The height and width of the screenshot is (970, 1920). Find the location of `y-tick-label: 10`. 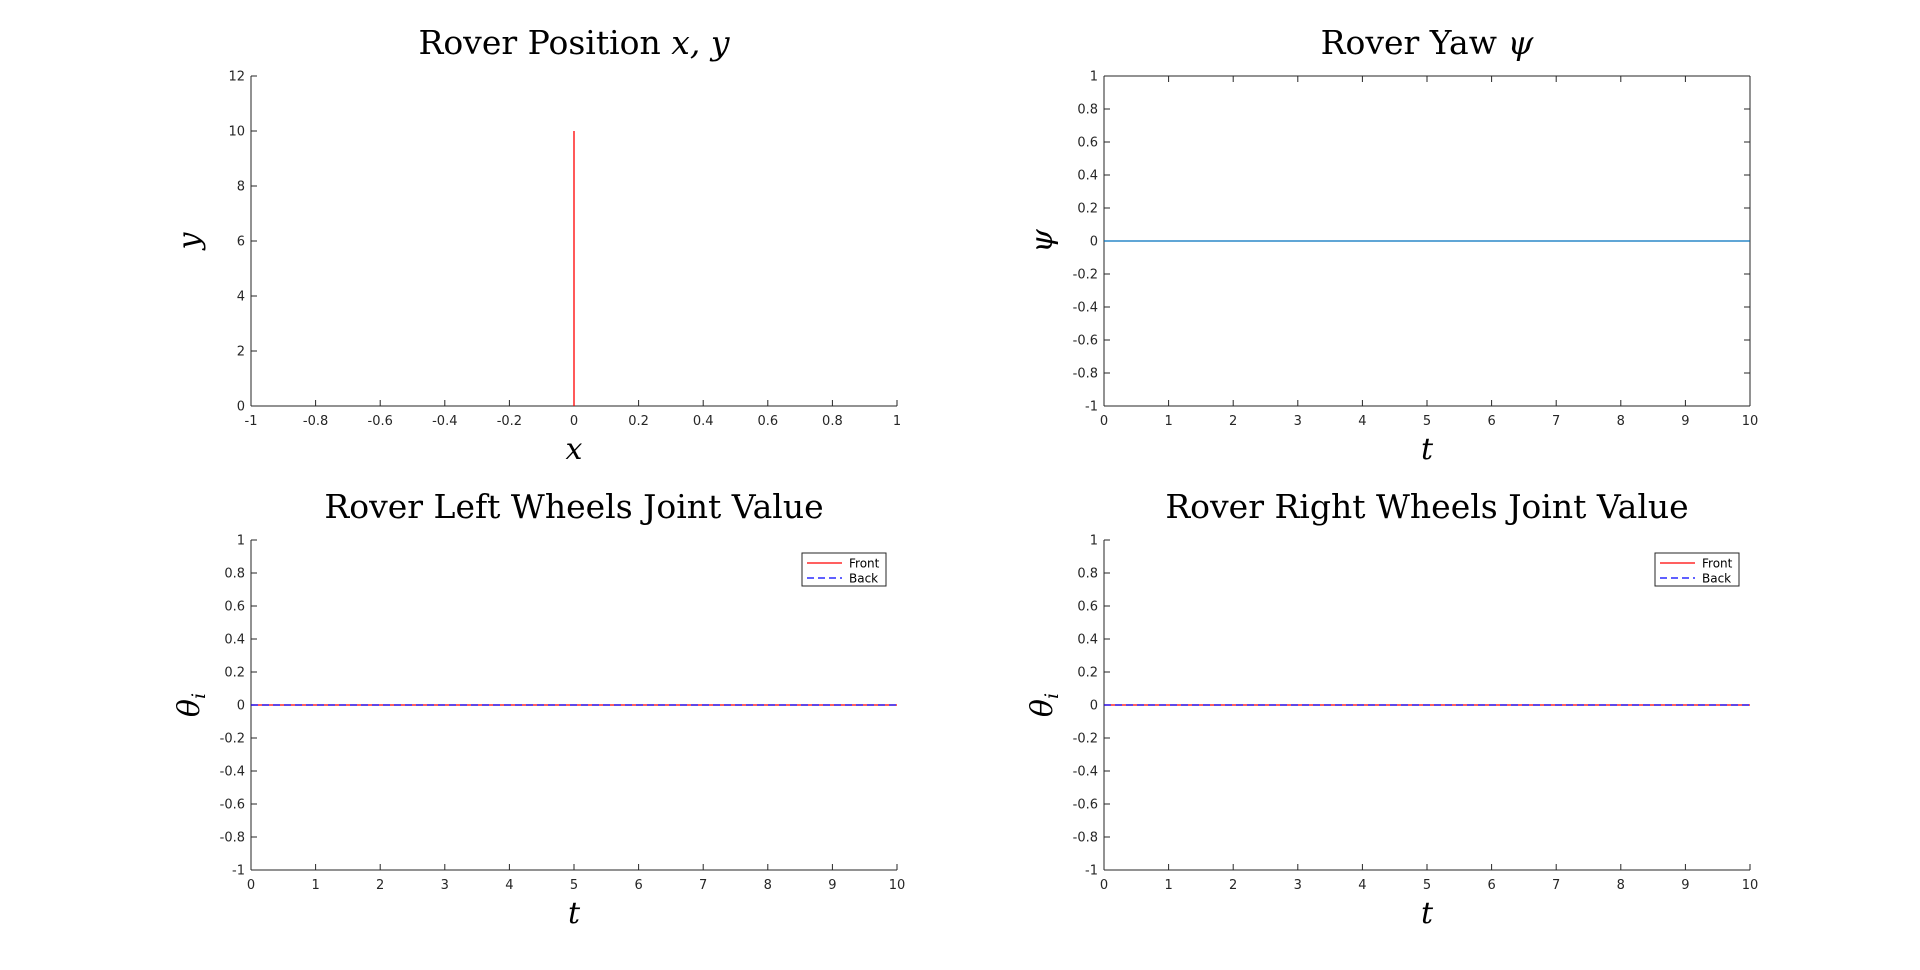

y-tick-label: 10 is located at coordinates (236, 132).